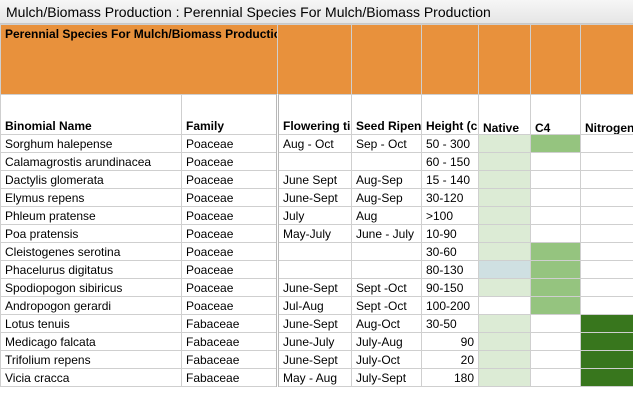 The height and width of the screenshot is (401, 633). I want to click on flowering-time-cell: Aug - Oct, so click(314, 143).